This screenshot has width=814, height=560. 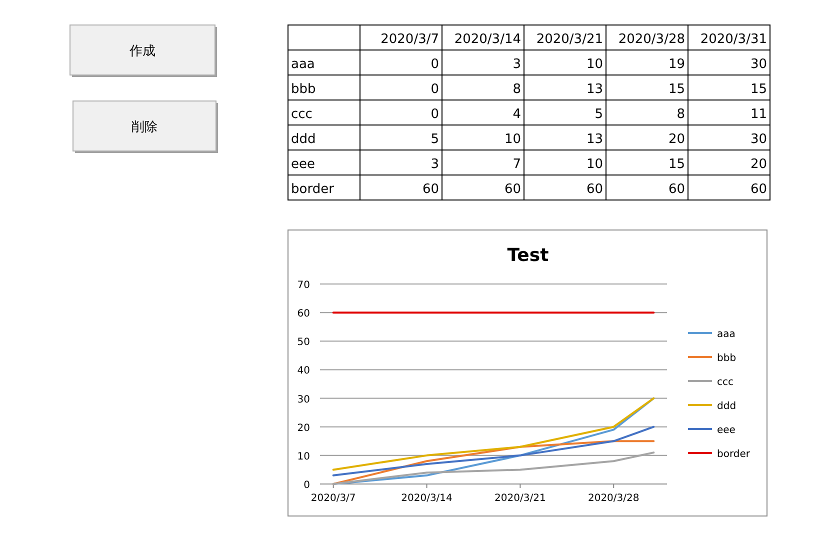 I want to click on data-label: 7, so click(x=516, y=164).